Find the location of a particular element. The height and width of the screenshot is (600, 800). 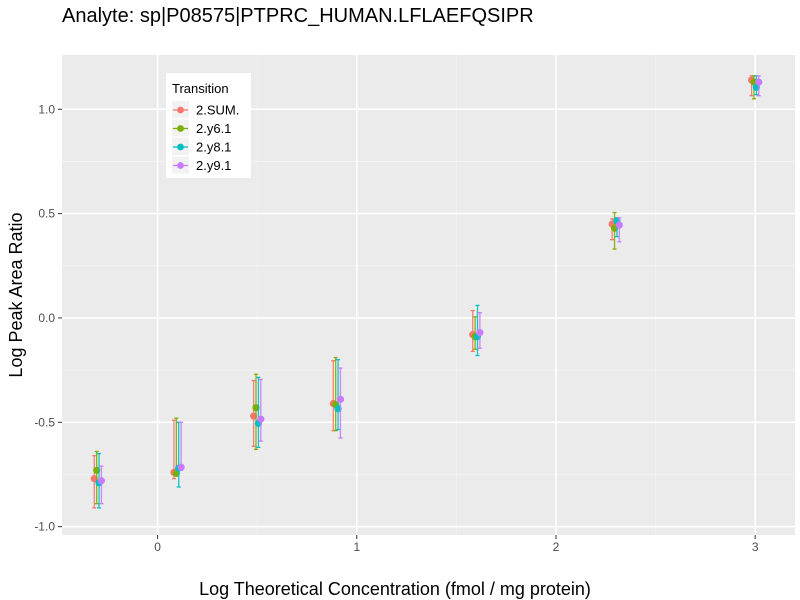

x-tick-label: 3 is located at coordinates (755, 547).